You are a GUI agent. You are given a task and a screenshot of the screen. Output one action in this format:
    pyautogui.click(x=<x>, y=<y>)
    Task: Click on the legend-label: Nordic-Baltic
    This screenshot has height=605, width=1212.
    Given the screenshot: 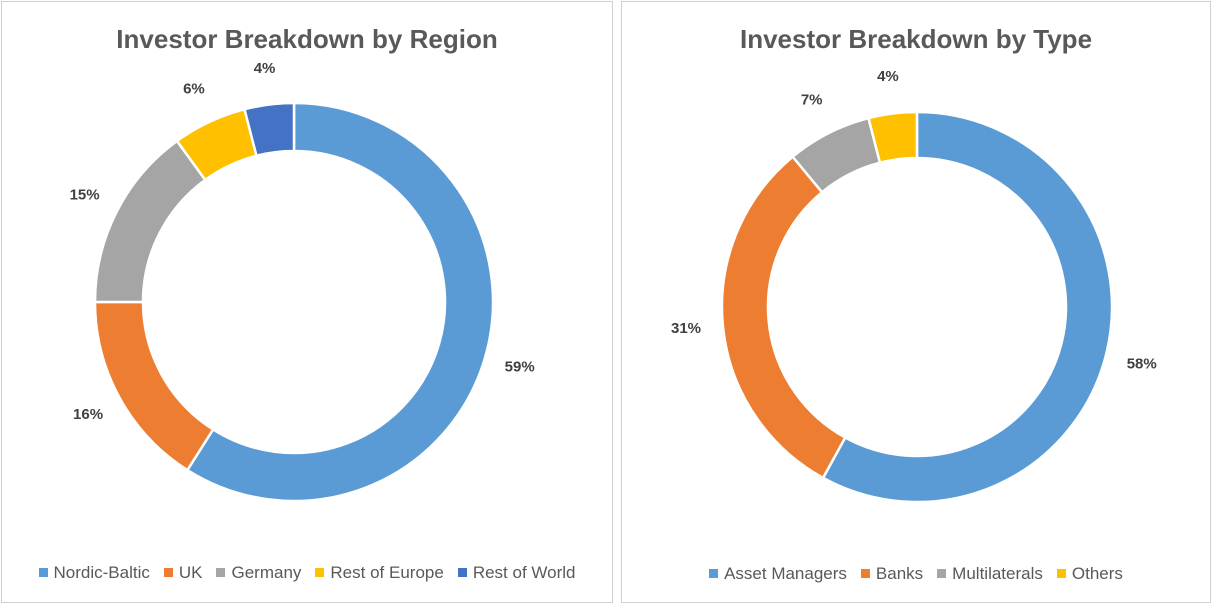 What is the action you would take?
    pyautogui.click(x=101, y=572)
    